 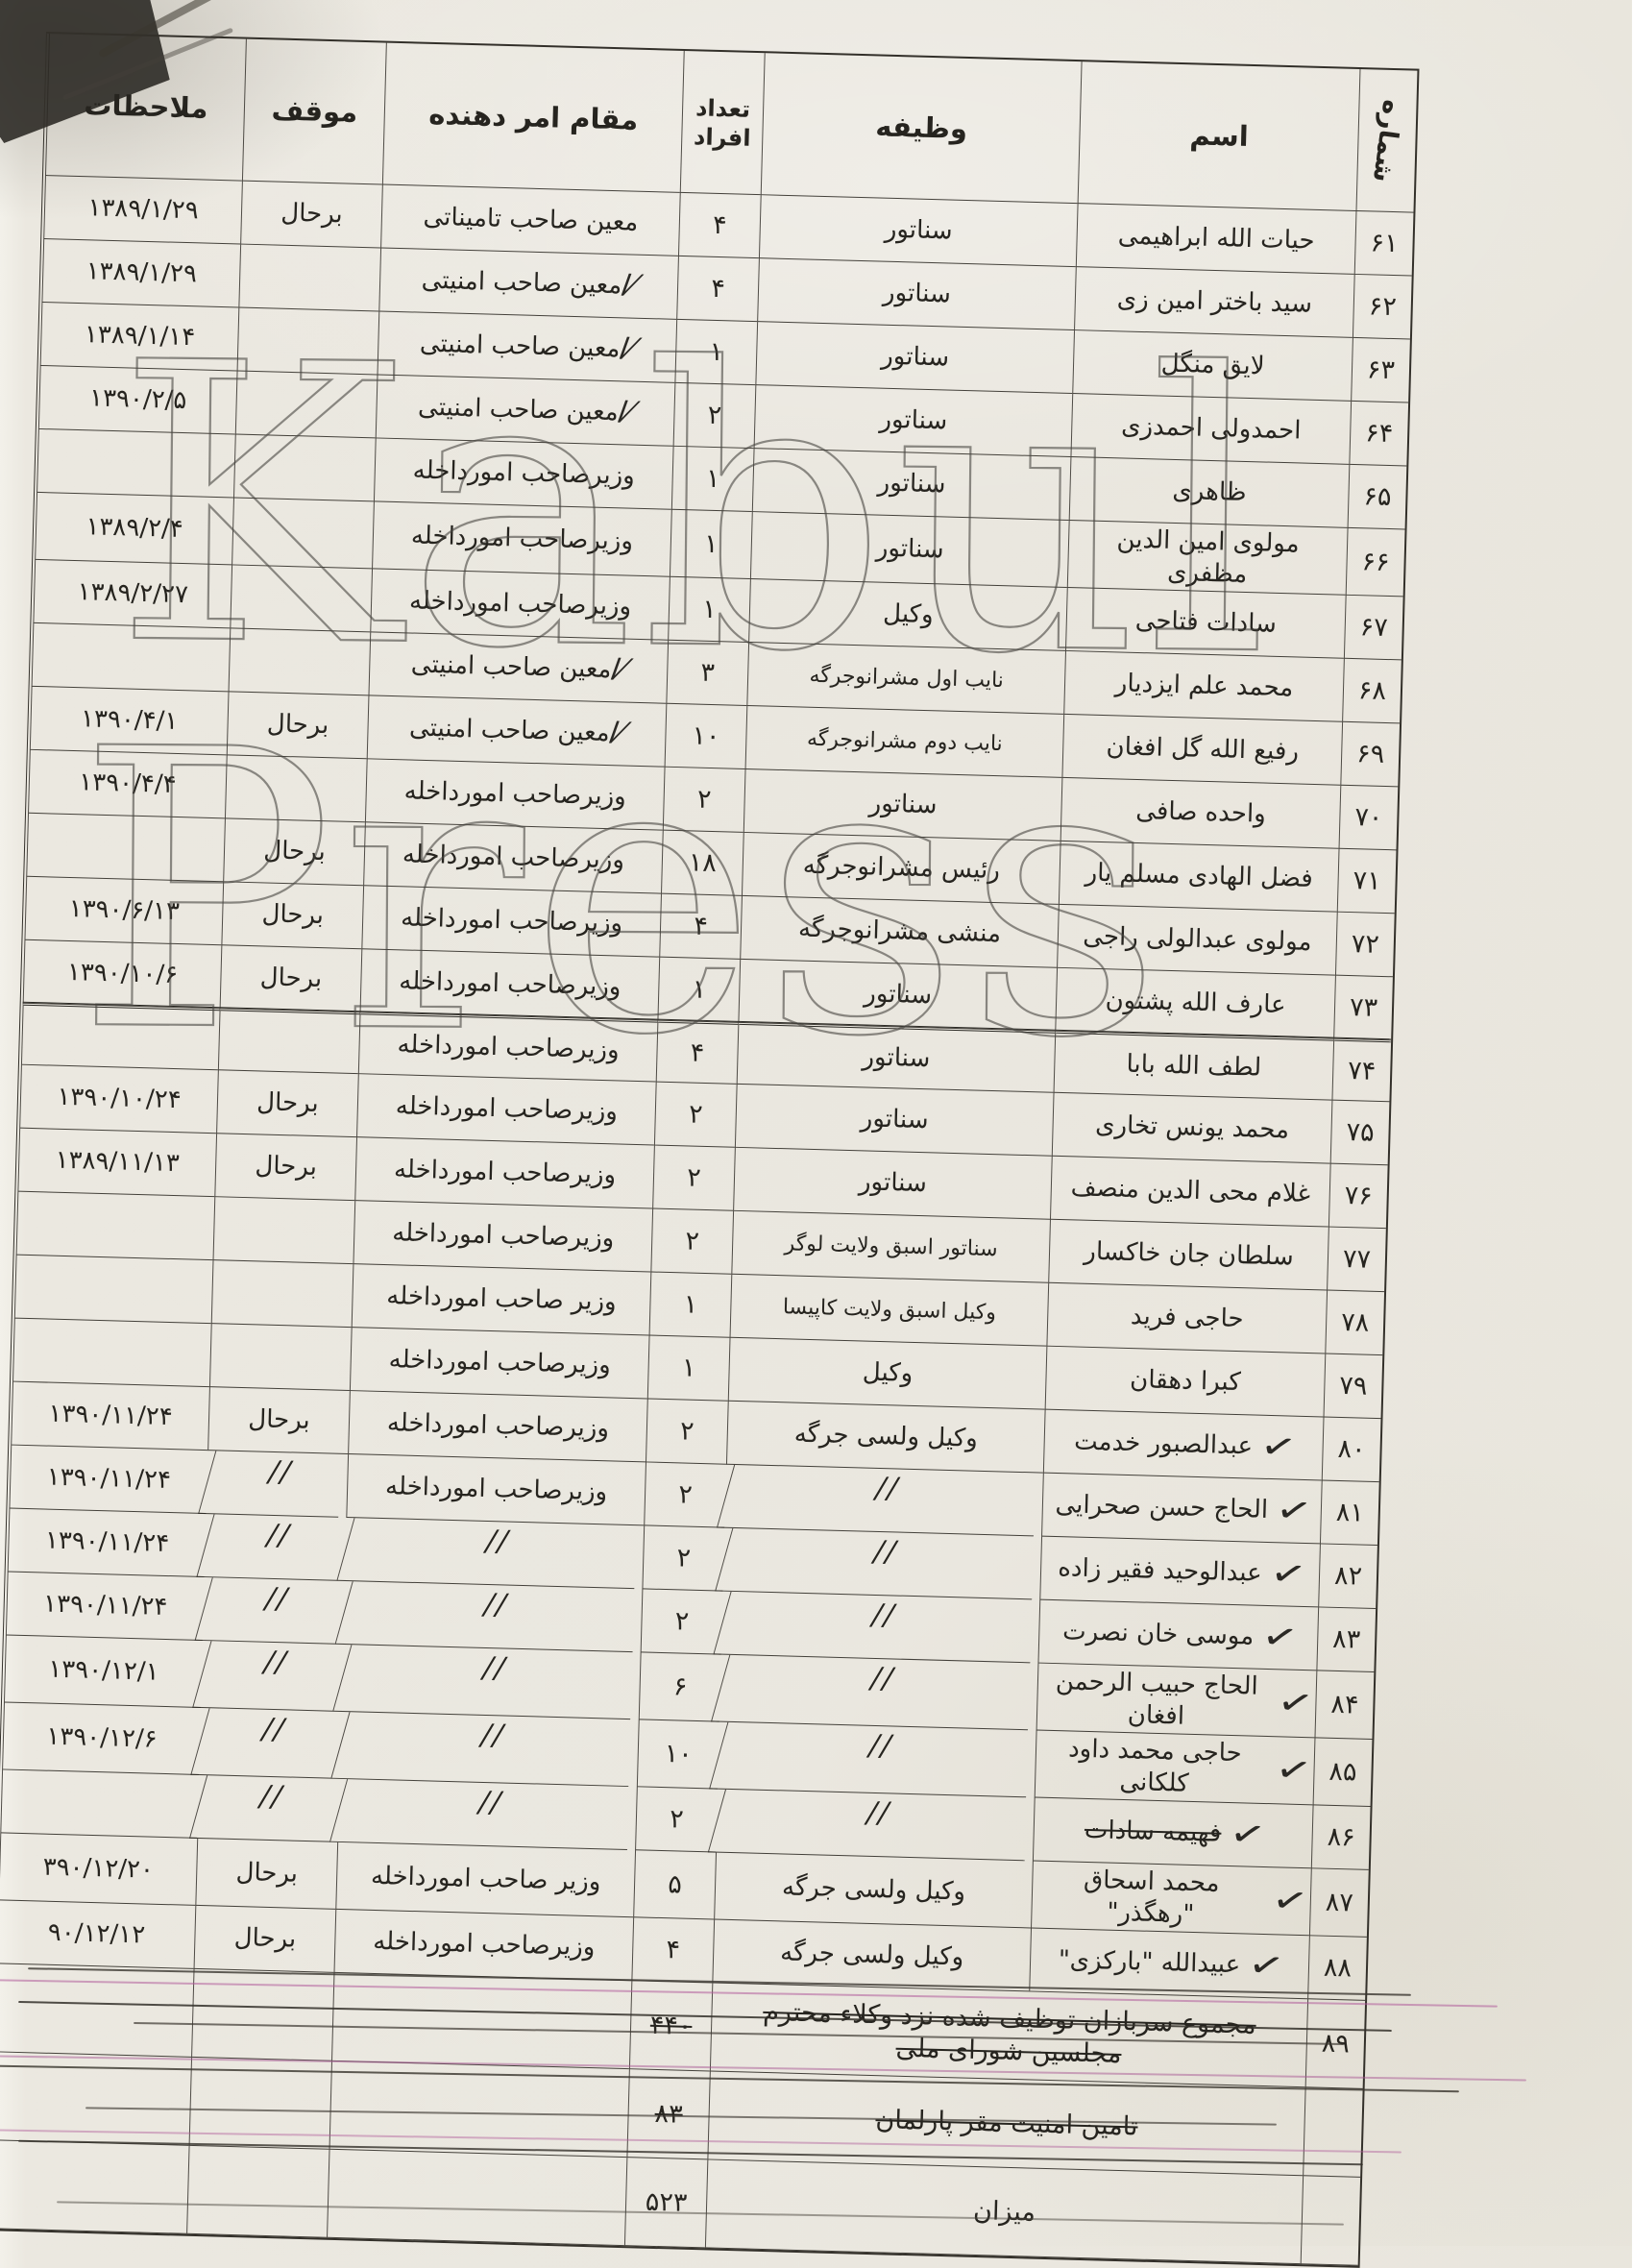 What do you see at coordinates (533, 117) in the screenshot?
I see `column-header-authority: مقام امر دهنده` at bounding box center [533, 117].